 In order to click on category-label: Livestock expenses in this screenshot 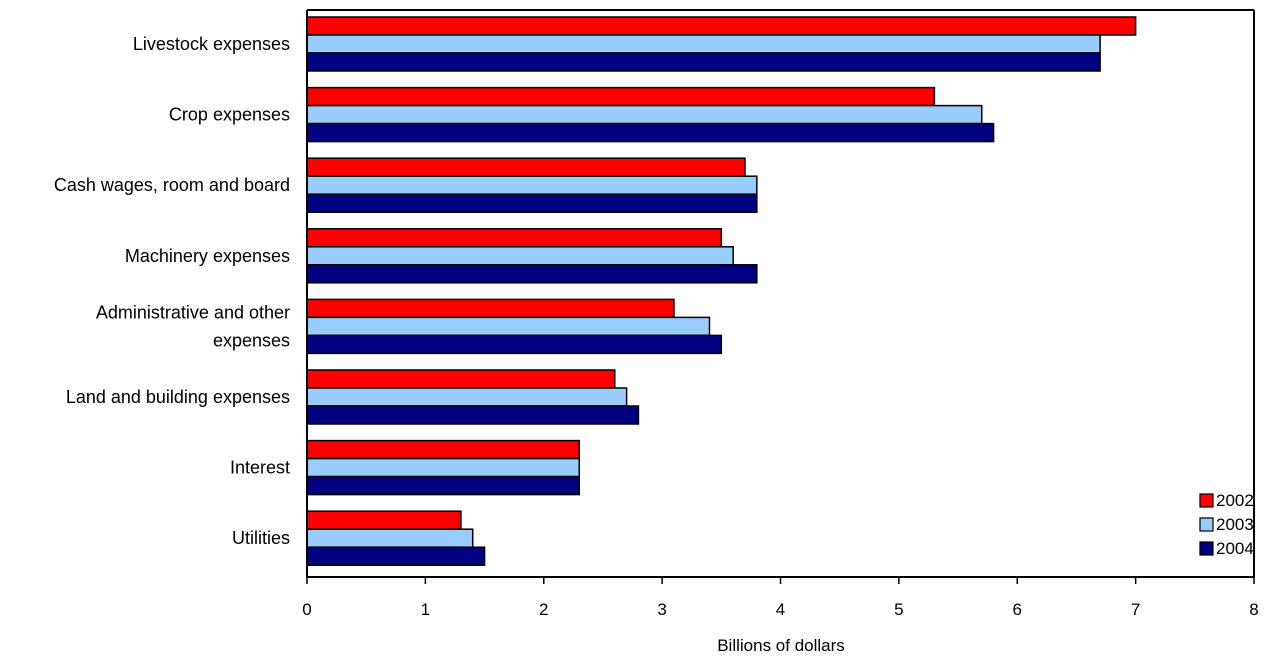, I will do `click(211, 44)`.